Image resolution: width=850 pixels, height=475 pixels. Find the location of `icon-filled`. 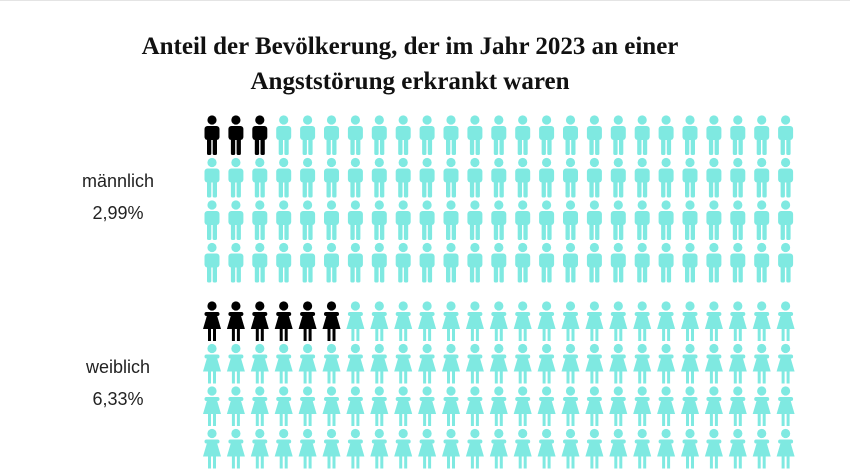

icon-filled is located at coordinates (235, 321).